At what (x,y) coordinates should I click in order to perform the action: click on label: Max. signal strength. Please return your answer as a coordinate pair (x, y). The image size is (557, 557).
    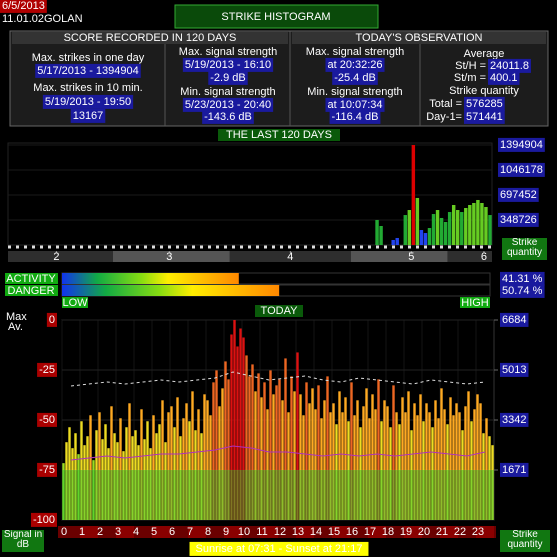
    Looking at the image, I should click on (228, 52).